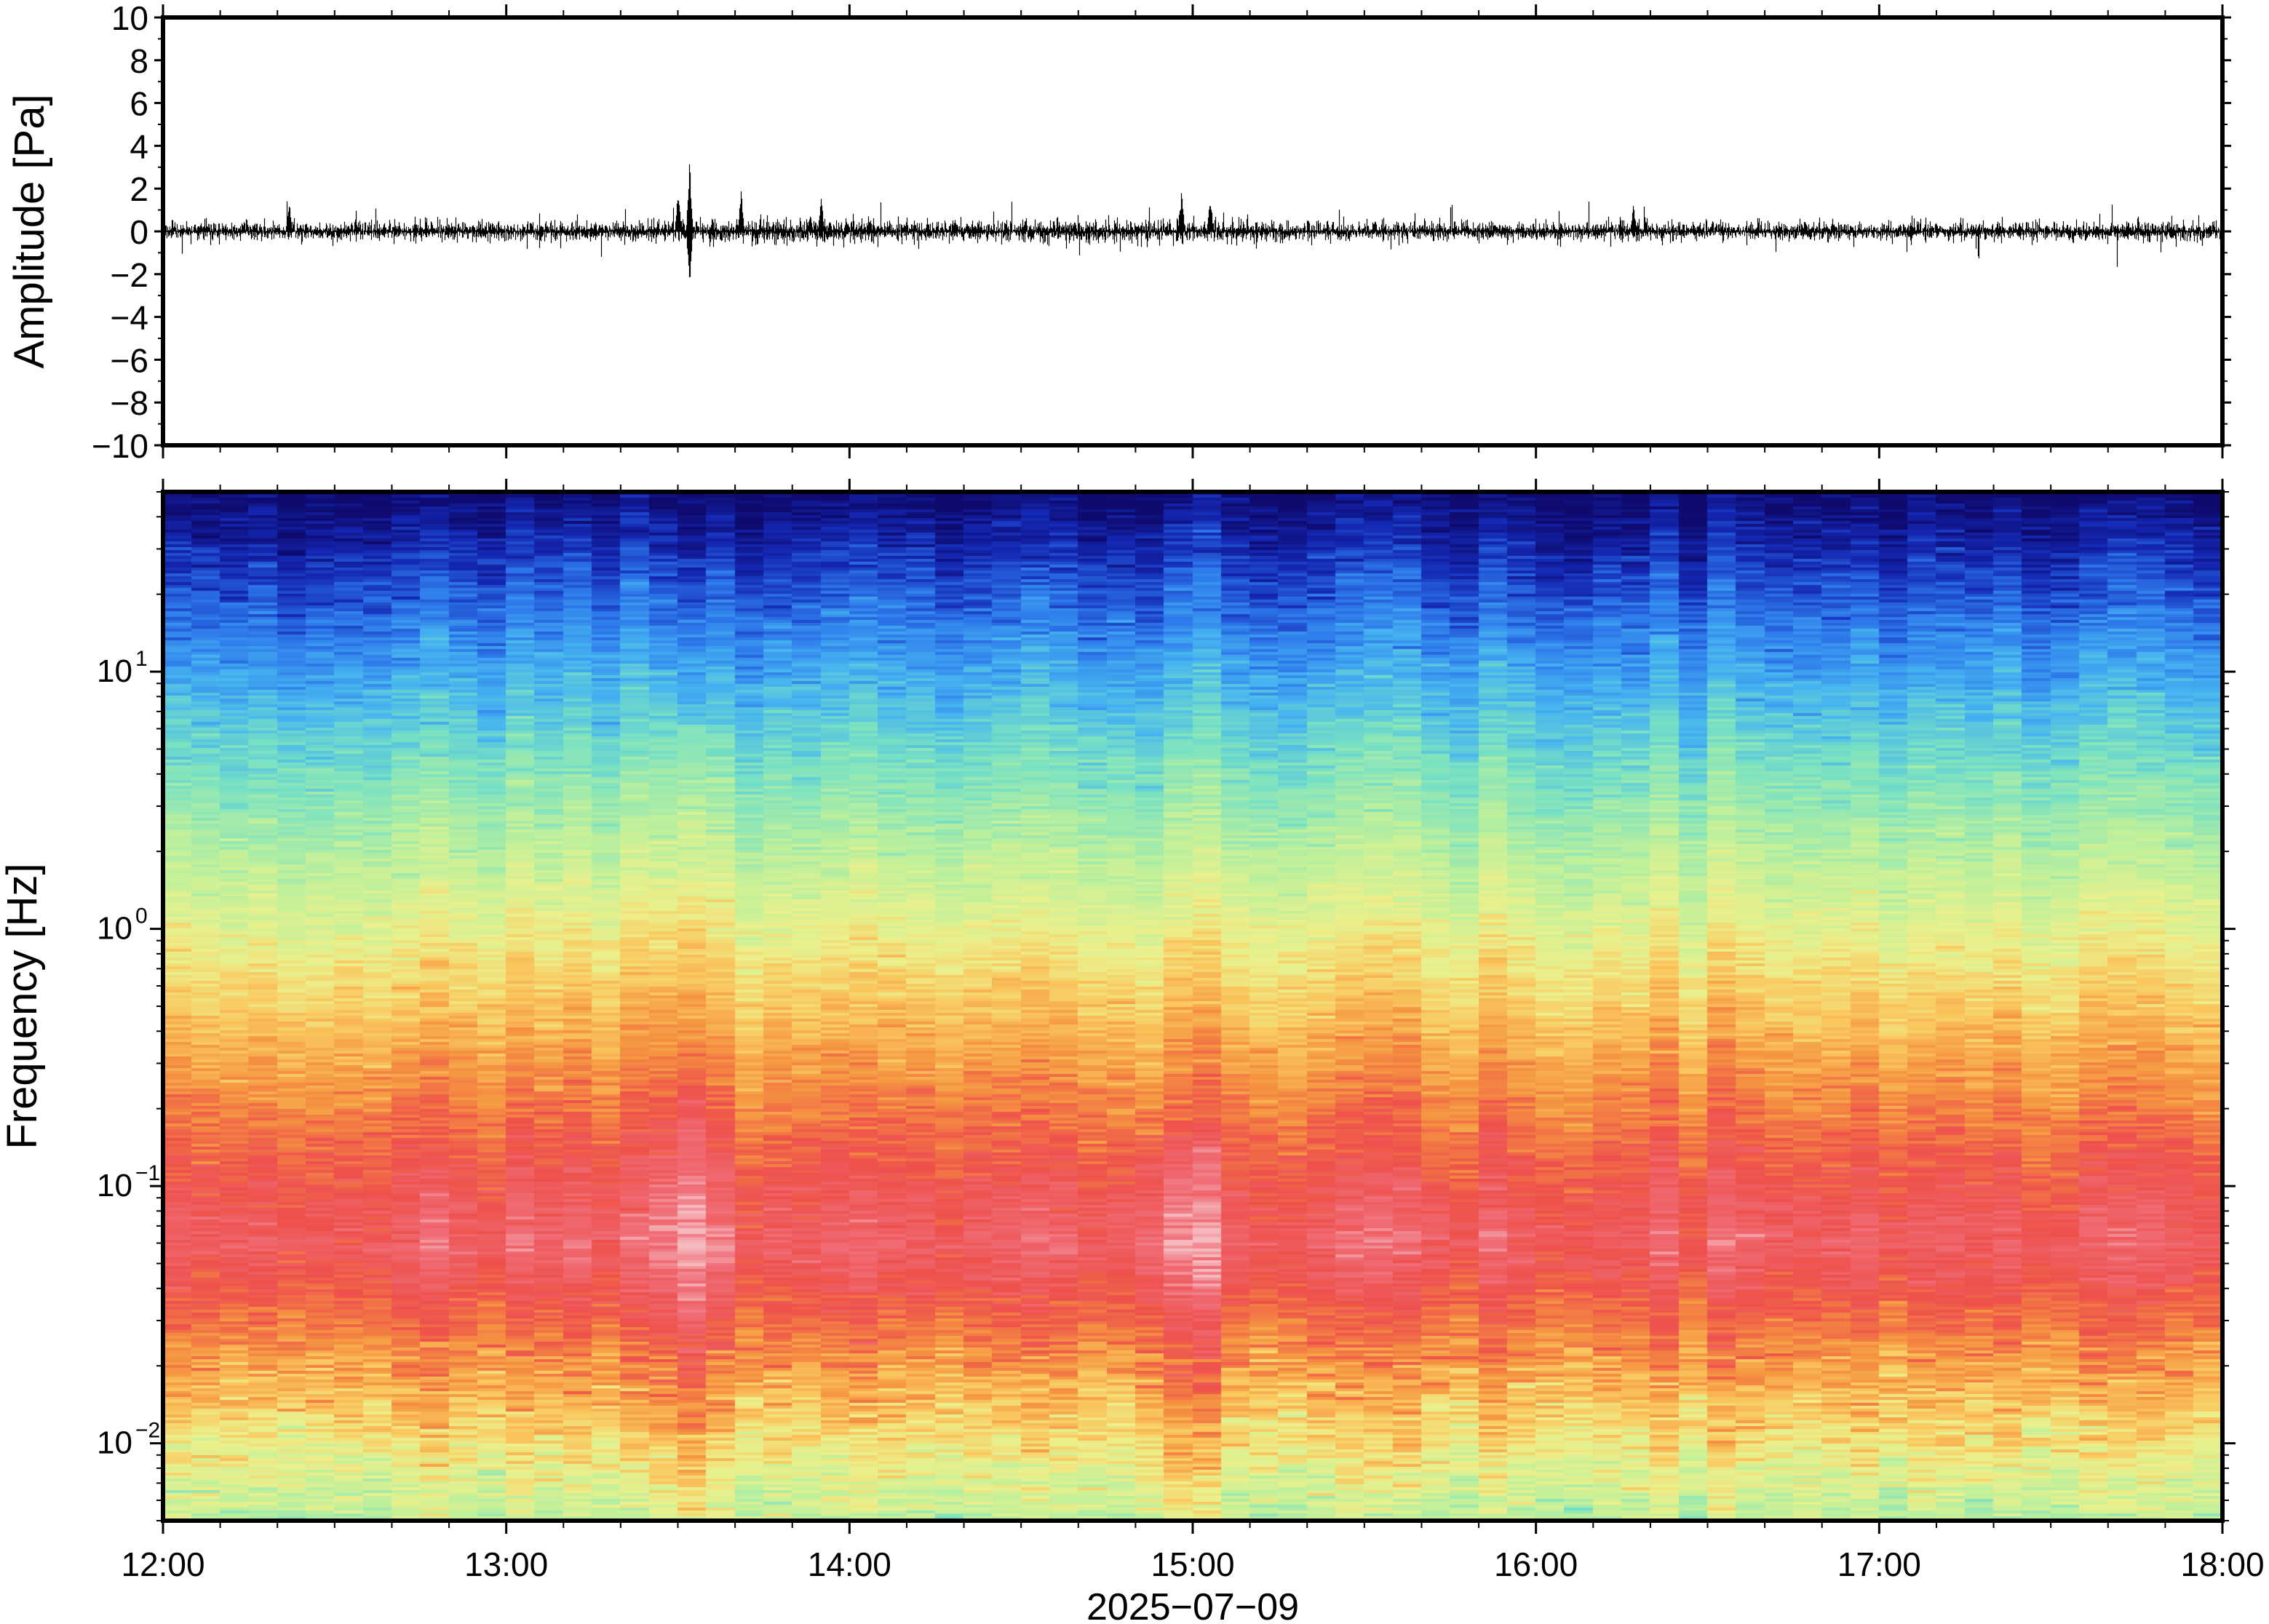 This screenshot has height=1624, width=2269. Describe the element at coordinates (130, 18) in the screenshot. I see `waveform-ytick-label: 10` at that location.